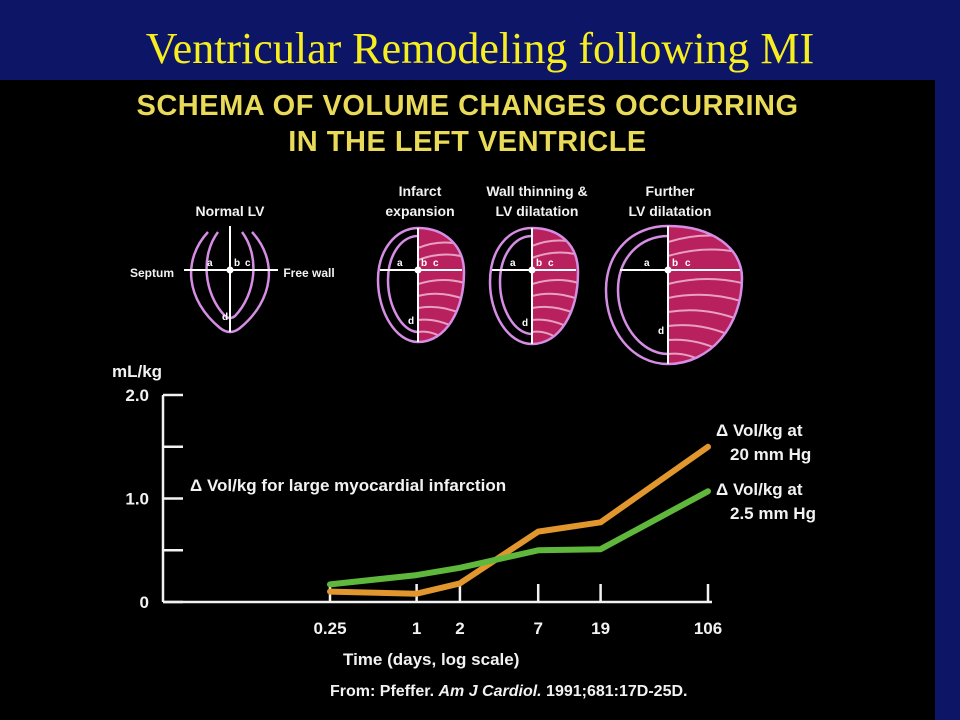  What do you see at coordinates (537, 191) in the screenshot?
I see `panel-label-thinning-line1: Wall thinning &` at bounding box center [537, 191].